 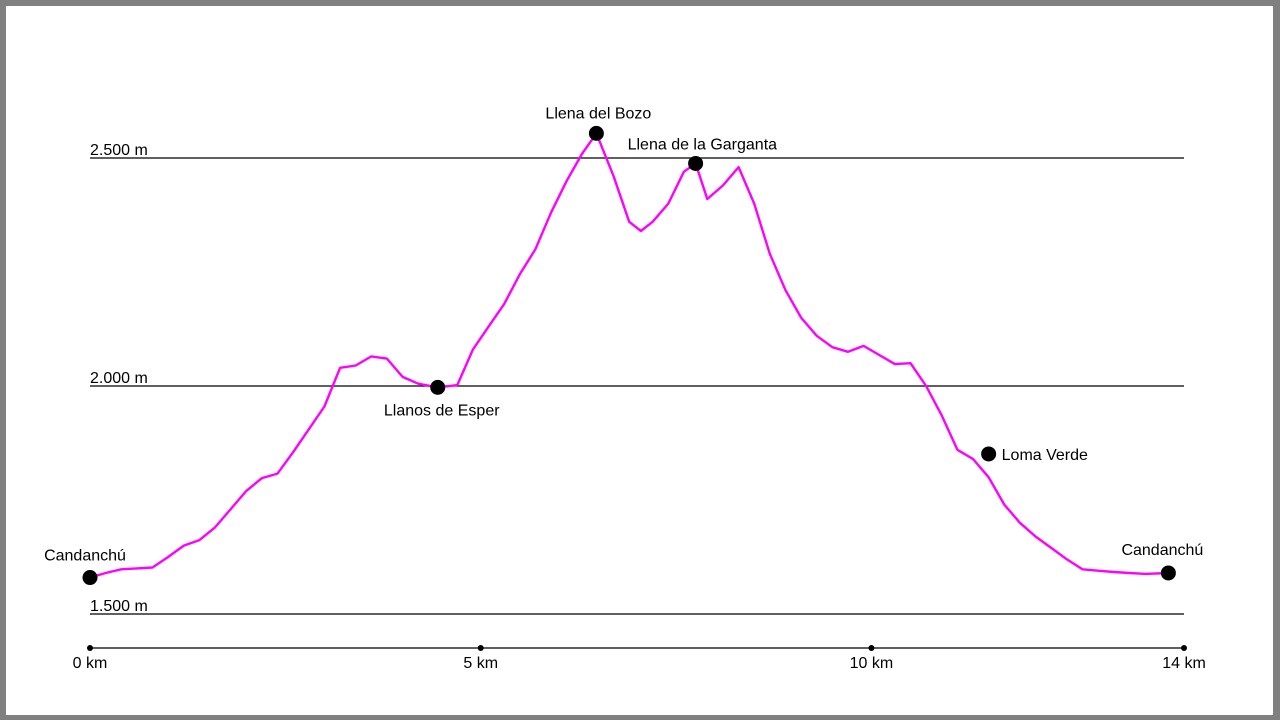 What do you see at coordinates (872, 663) in the screenshot?
I see `distance-tick-label: 10 km` at bounding box center [872, 663].